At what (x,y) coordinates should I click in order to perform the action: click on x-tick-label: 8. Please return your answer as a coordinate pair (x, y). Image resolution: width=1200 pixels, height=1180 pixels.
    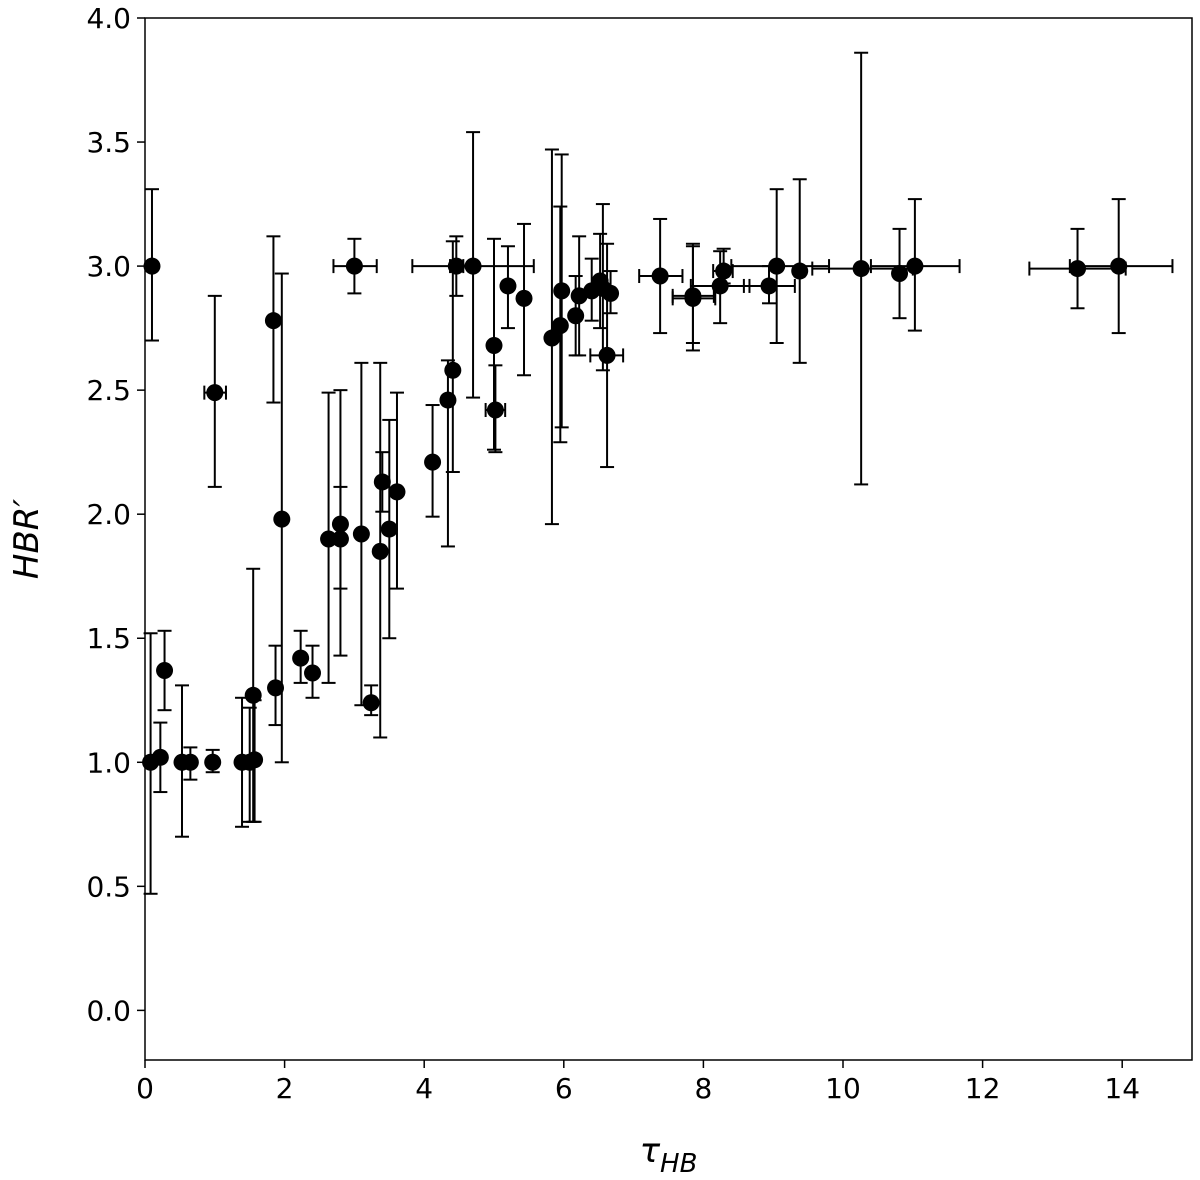
    Looking at the image, I should click on (703, 1088).